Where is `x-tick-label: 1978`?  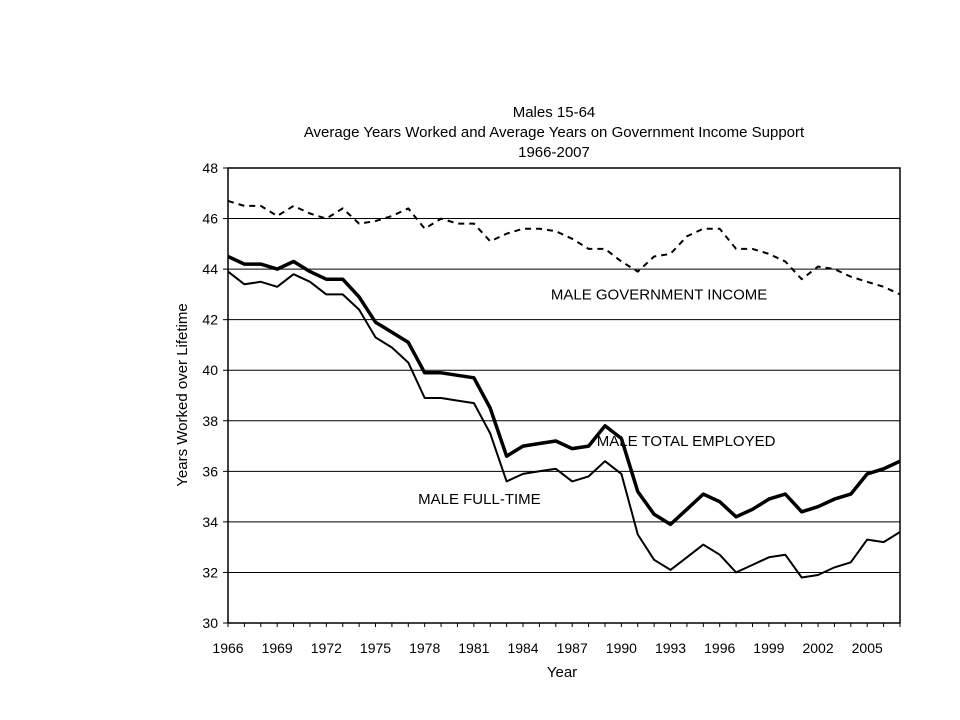
x-tick-label: 1978 is located at coordinates (424, 648).